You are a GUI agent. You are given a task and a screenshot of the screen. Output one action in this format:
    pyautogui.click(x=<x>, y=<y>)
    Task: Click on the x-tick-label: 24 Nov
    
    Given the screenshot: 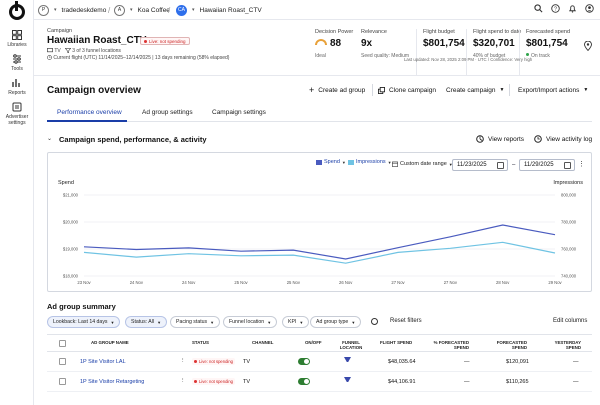 What is the action you would take?
    pyautogui.click(x=137, y=282)
    